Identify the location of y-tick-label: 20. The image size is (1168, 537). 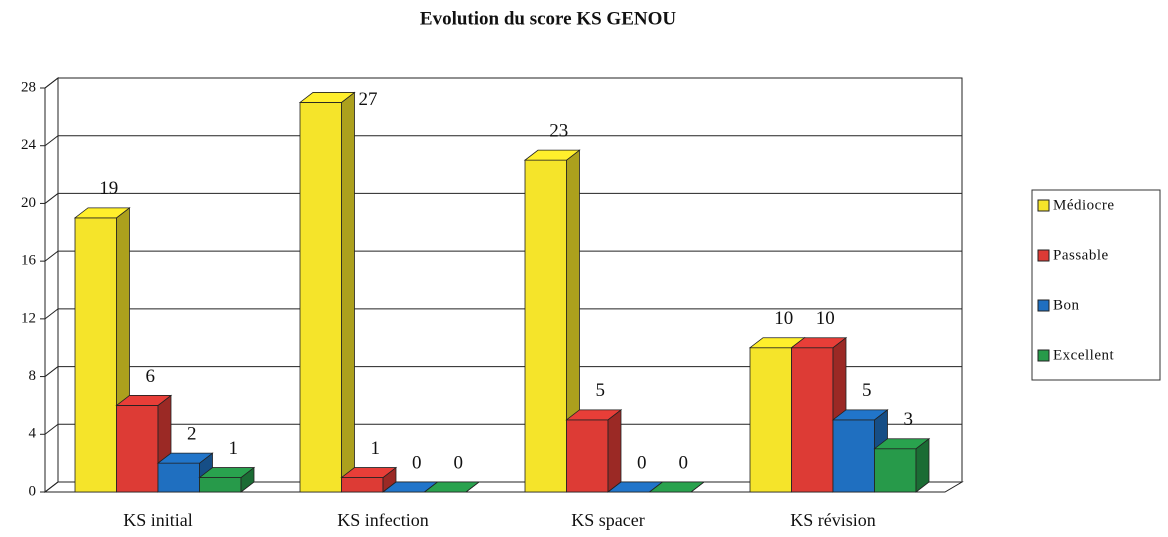
(28, 203).